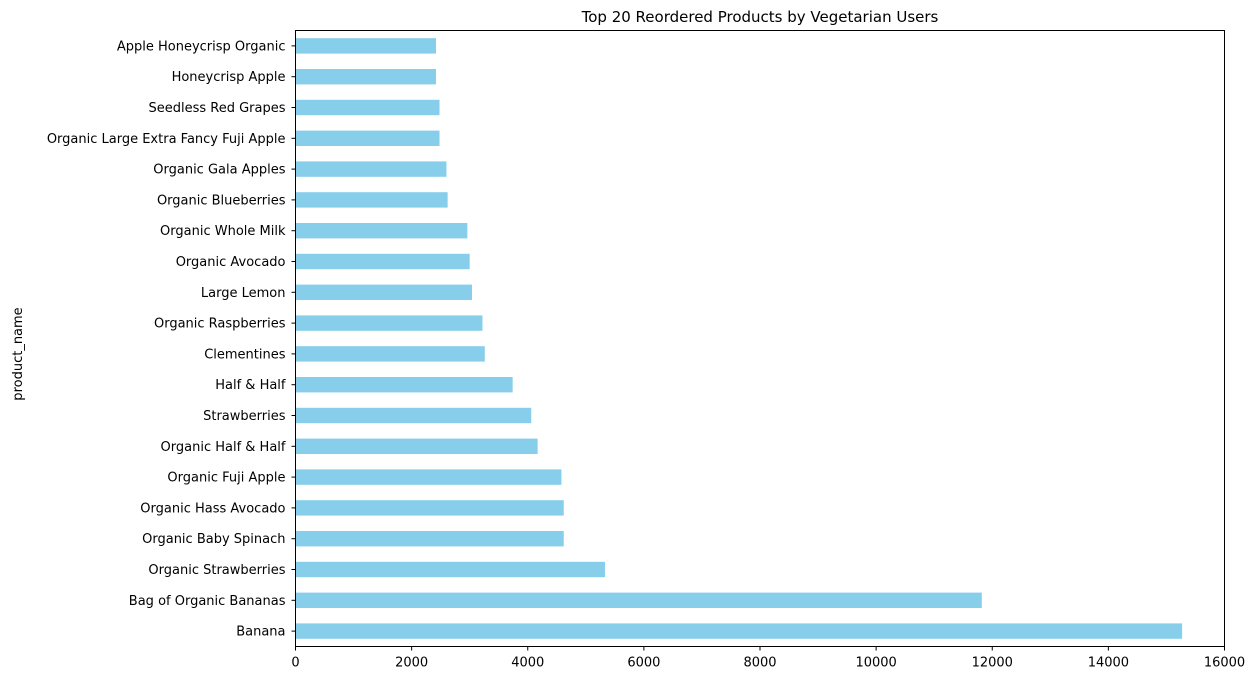 The width and height of the screenshot is (1256, 684). I want to click on x-tick-label: 0, so click(295, 663).